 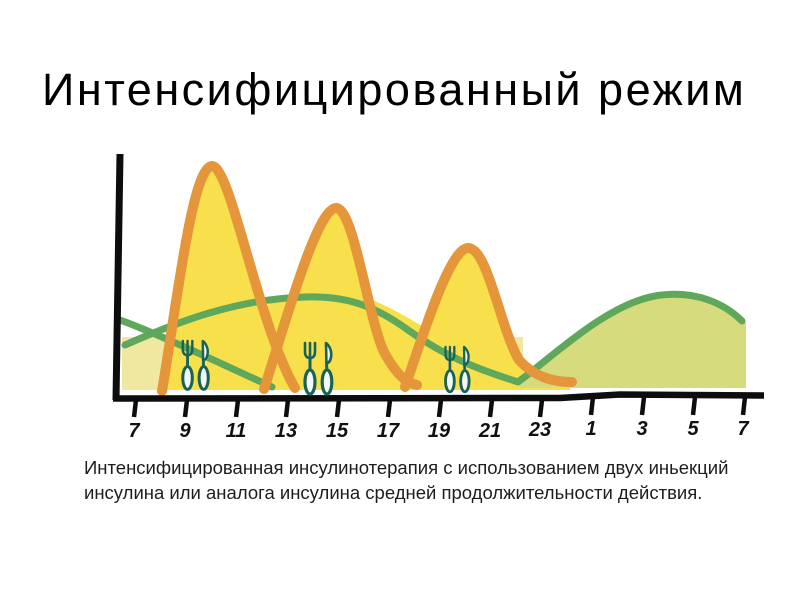 What do you see at coordinates (633, 340) in the screenshot?
I see `basal-fill-night` at bounding box center [633, 340].